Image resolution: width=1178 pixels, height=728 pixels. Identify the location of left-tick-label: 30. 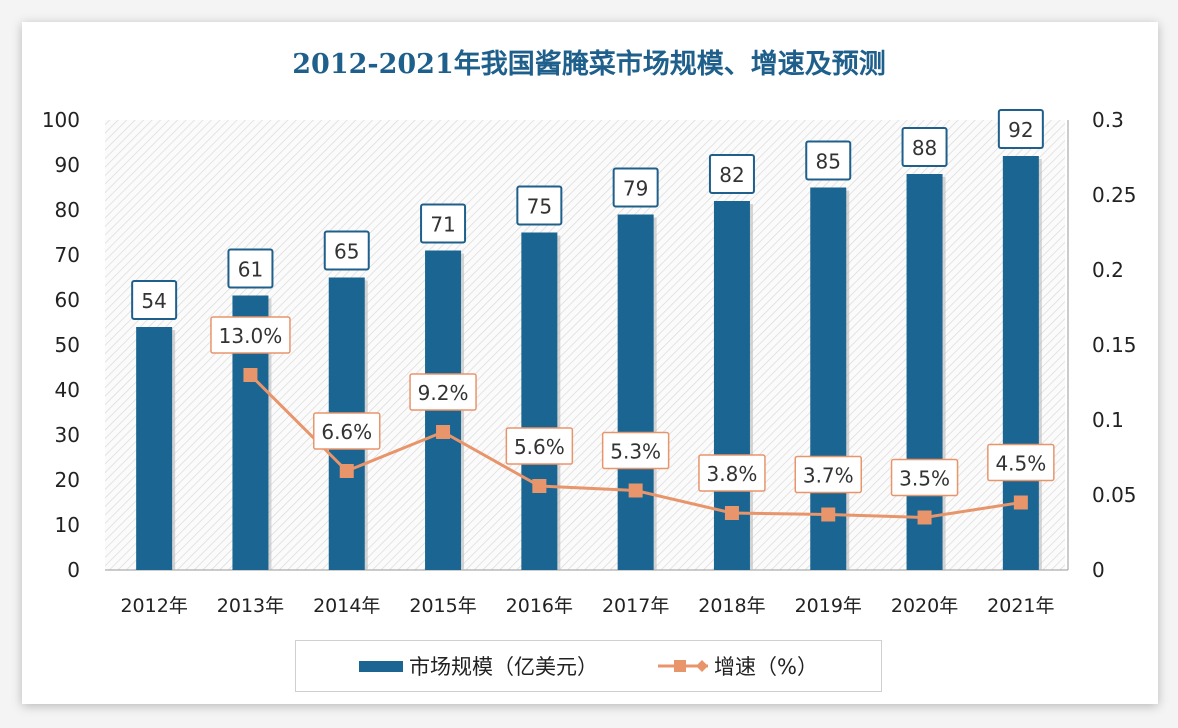
(67, 435).